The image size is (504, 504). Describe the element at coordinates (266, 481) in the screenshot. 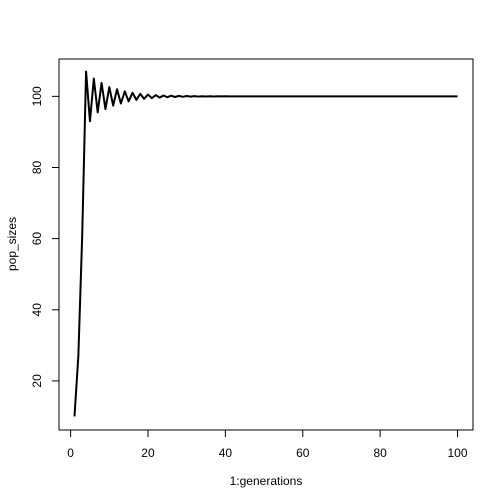

I see `x-axis-title: 1:generations` at that location.